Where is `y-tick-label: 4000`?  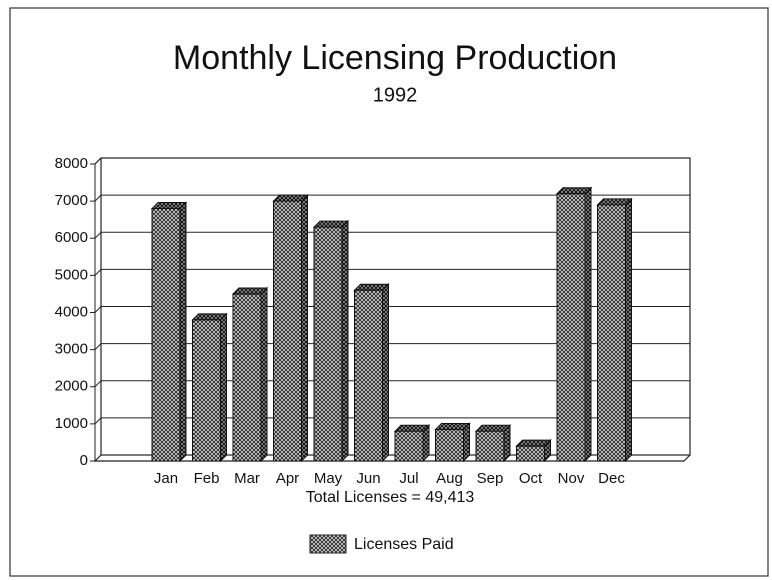
y-tick-label: 4000 is located at coordinates (71, 311).